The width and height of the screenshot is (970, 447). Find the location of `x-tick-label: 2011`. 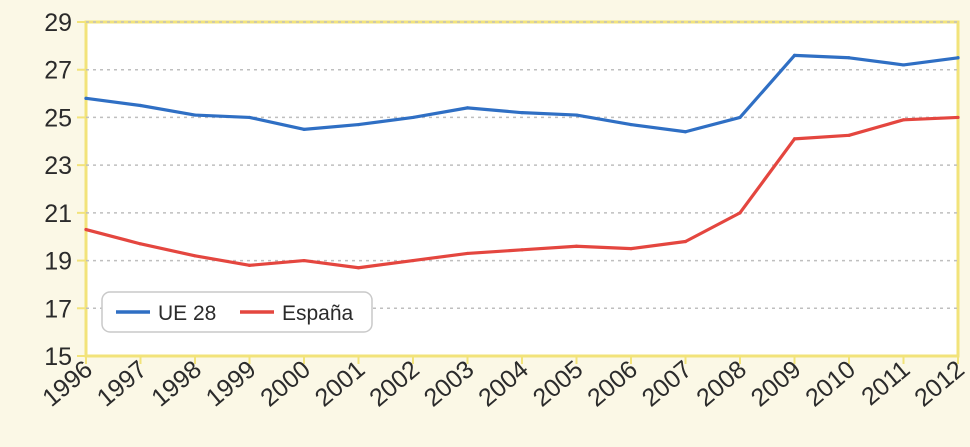

x-tick-label: 2011 is located at coordinates (885, 383).